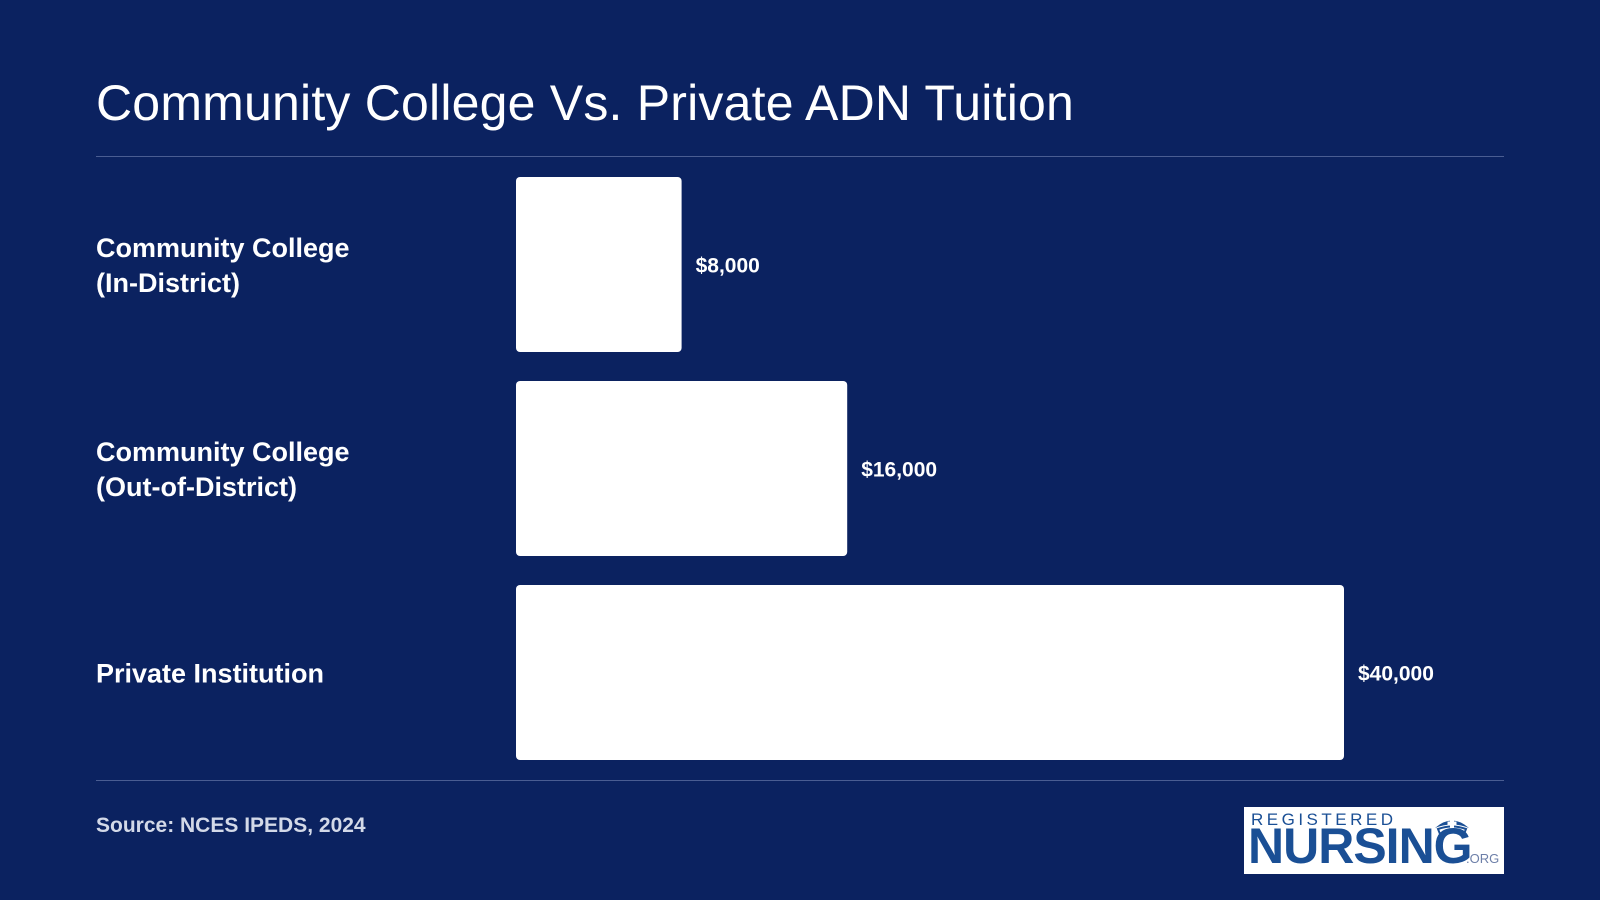  I want to click on registered-nursing-logo: REGISTERED NURSING .ORG, so click(1374, 840).